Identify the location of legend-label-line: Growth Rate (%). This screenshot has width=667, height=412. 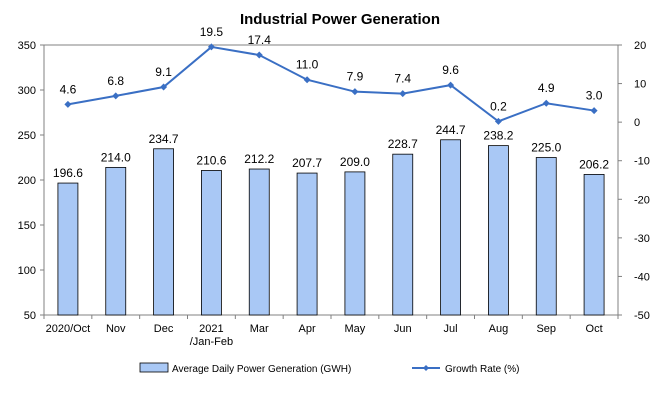
(482, 369).